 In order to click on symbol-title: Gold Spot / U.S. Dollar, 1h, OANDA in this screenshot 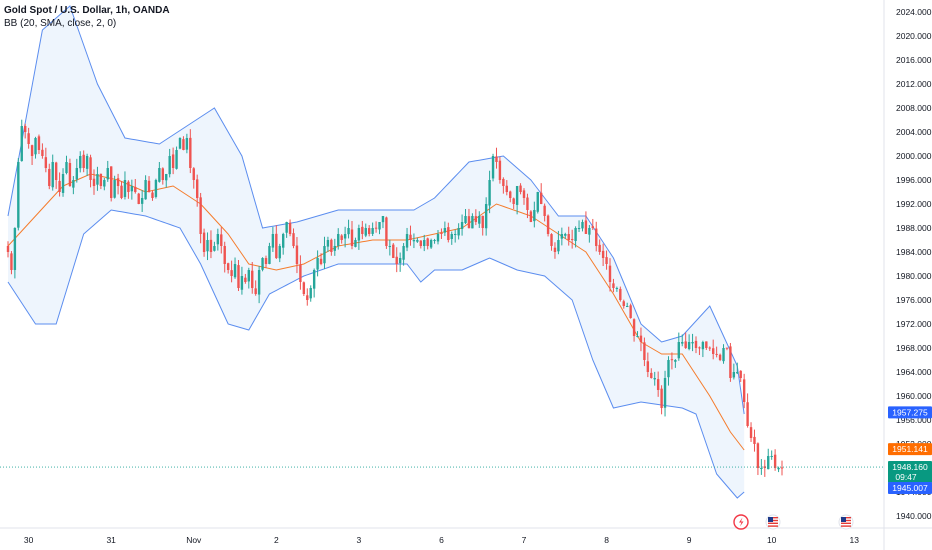, I will do `click(87, 10)`.